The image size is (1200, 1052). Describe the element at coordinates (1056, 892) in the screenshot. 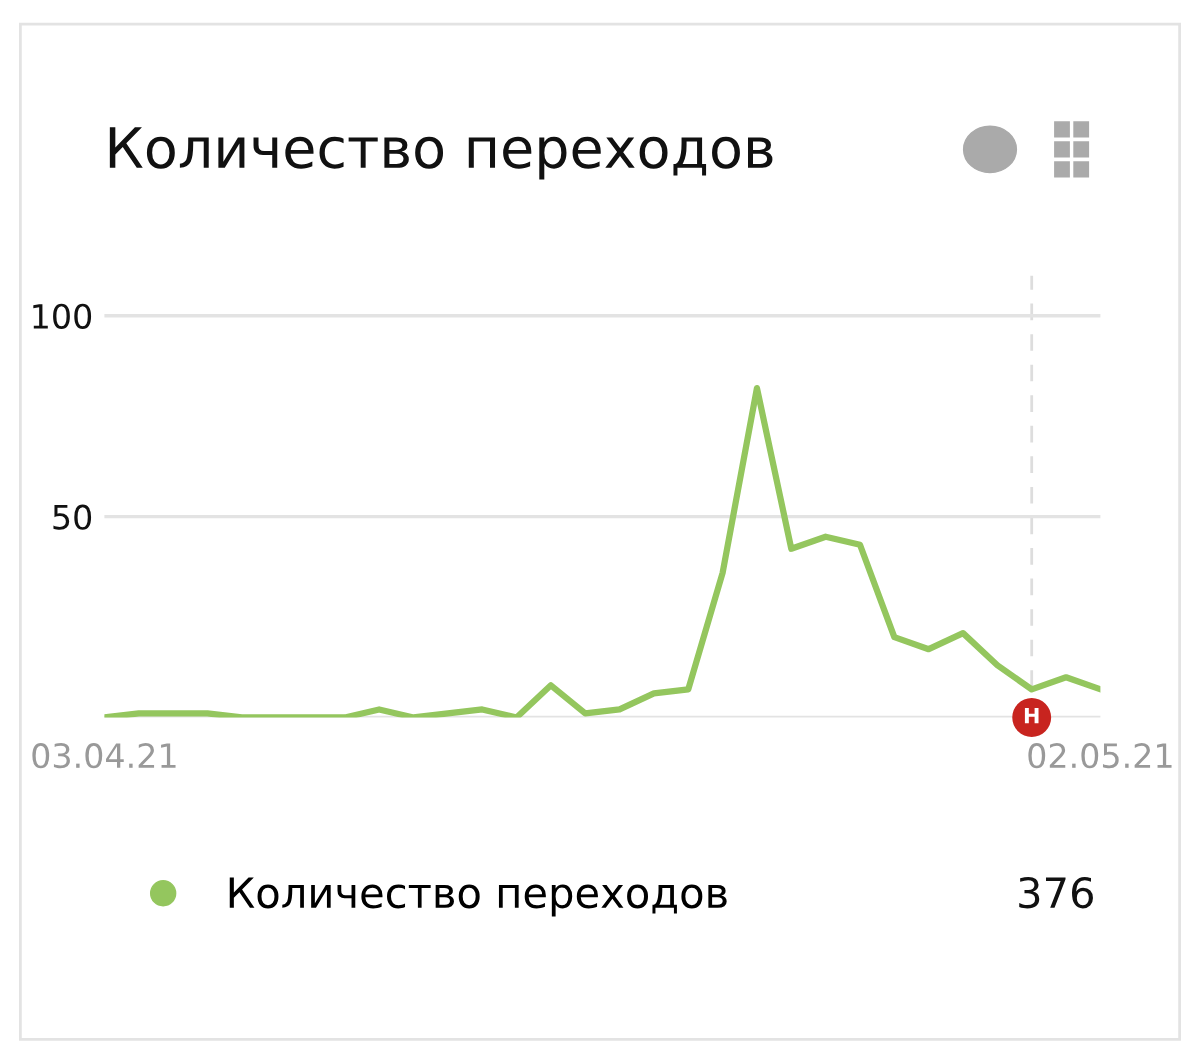

I see `text: 376` at that location.